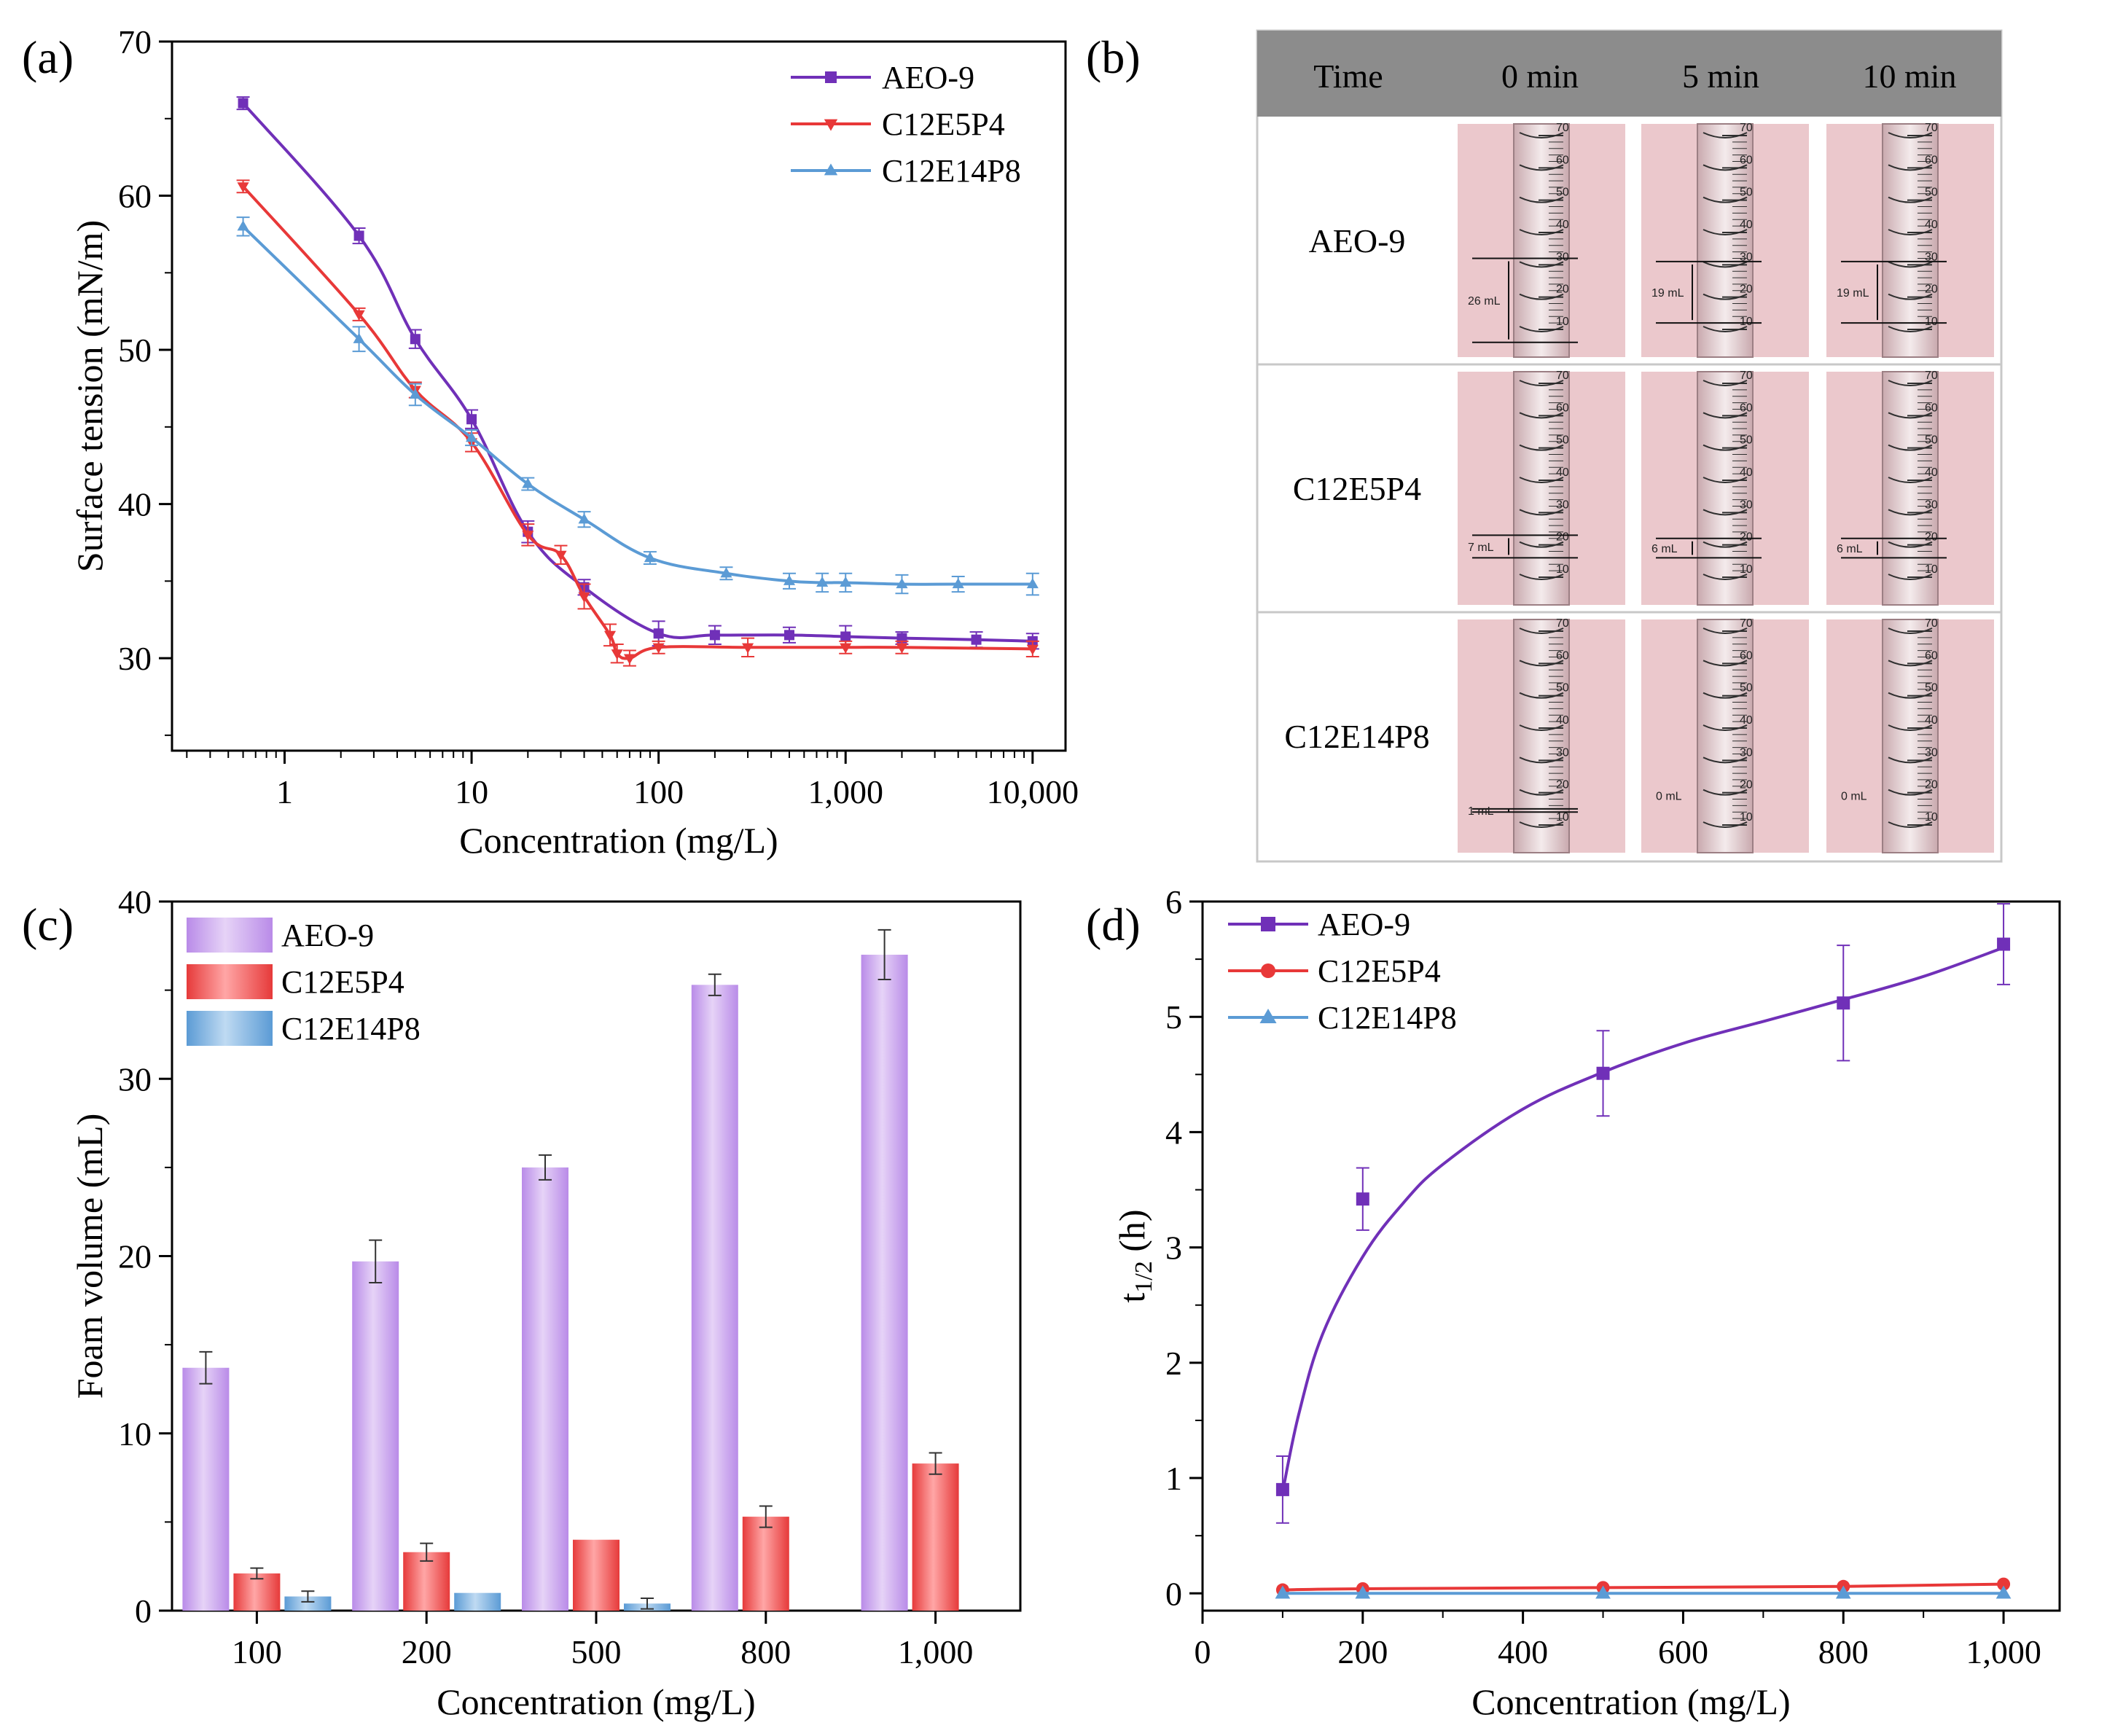 The image size is (2107, 1736). Describe the element at coordinates (1113, 925) in the screenshot. I see `panel-d-letter: (d)` at that location.